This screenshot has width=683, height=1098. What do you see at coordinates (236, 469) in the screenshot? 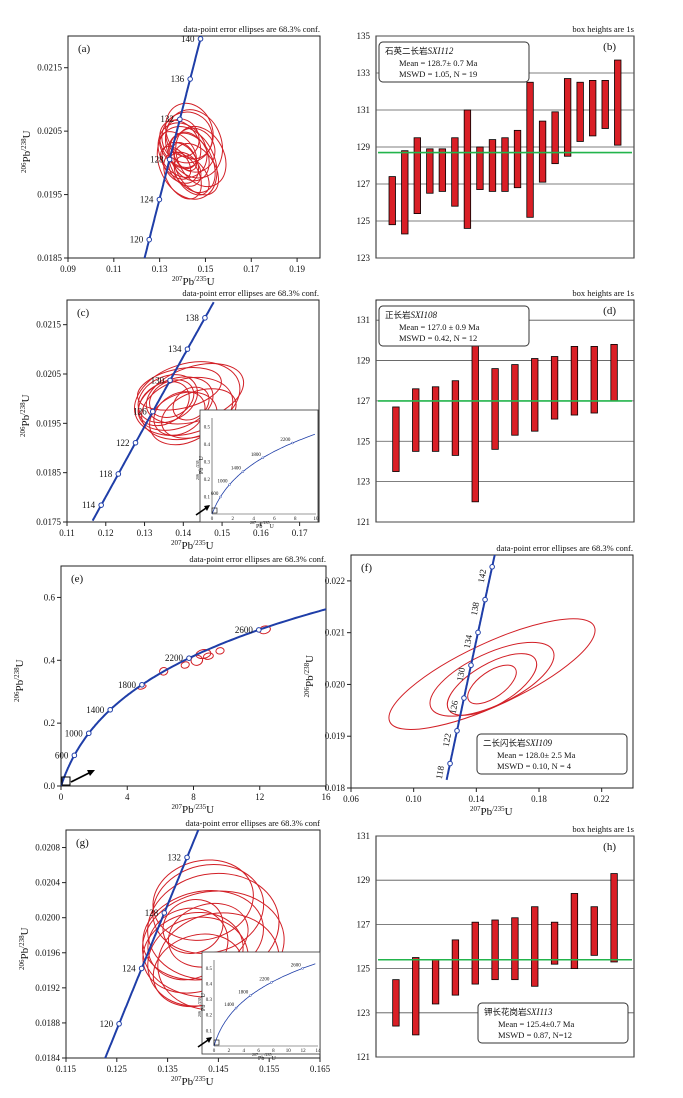
I see `inset-age-label: 1400` at bounding box center [236, 469].